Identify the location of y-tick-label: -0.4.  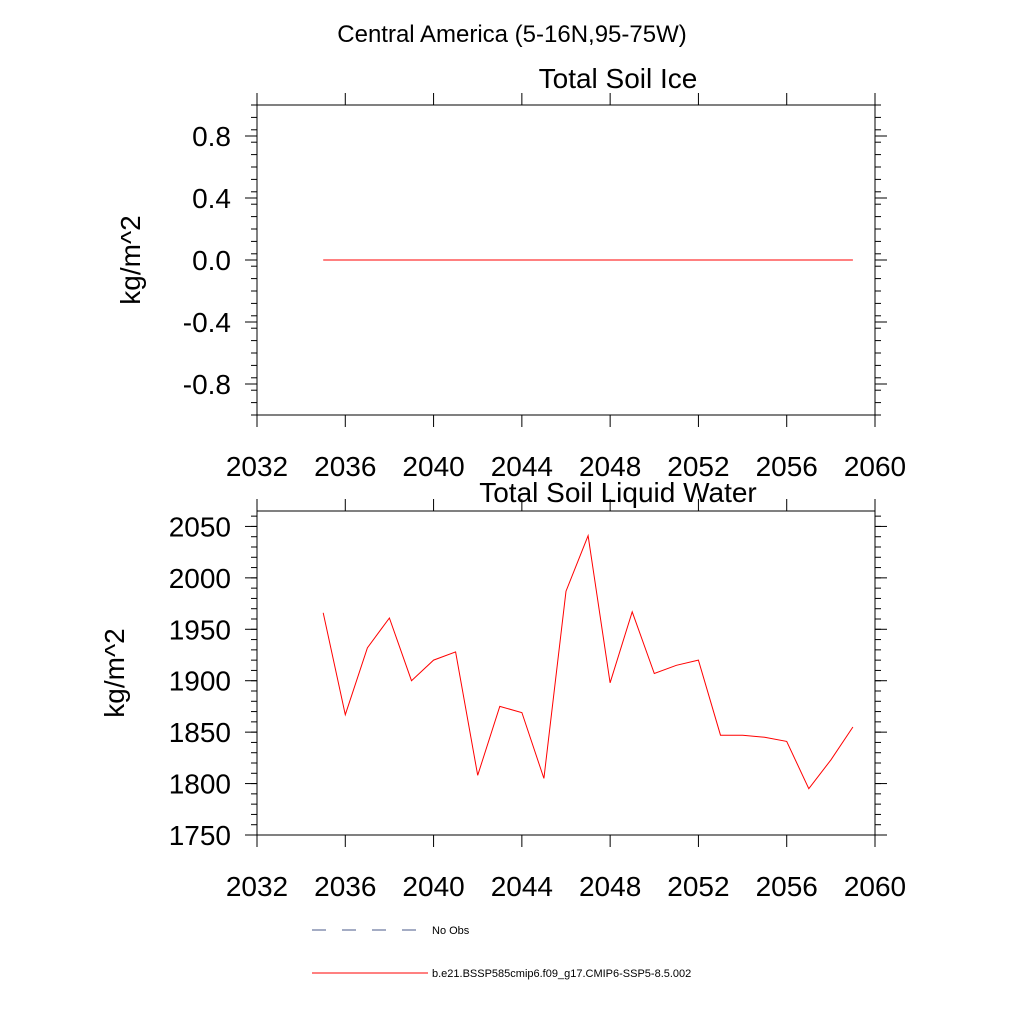
(207, 322).